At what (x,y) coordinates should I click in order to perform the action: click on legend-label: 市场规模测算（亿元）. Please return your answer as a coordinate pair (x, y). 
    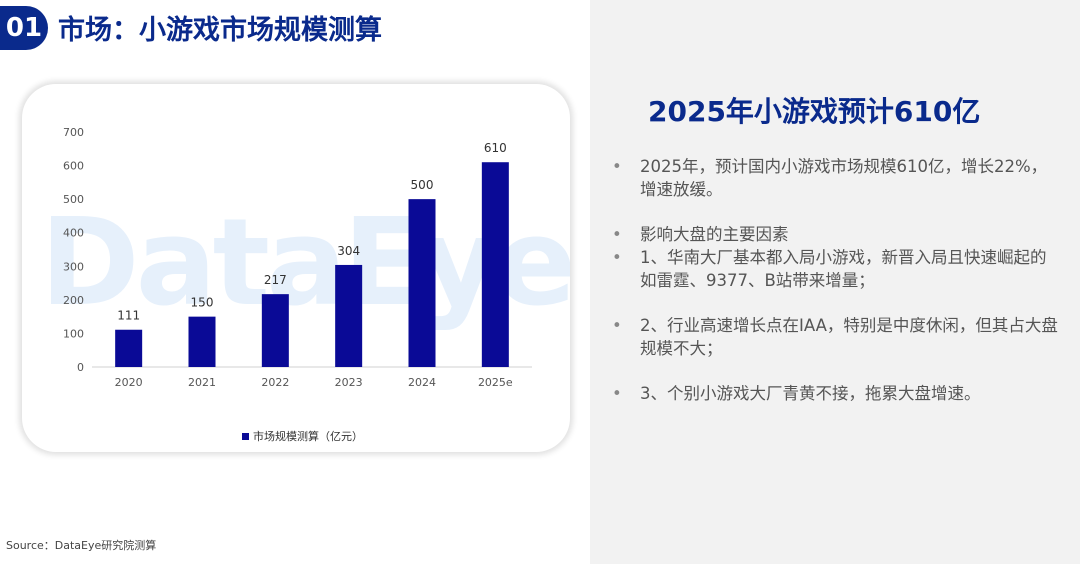
    Looking at the image, I should click on (308, 436).